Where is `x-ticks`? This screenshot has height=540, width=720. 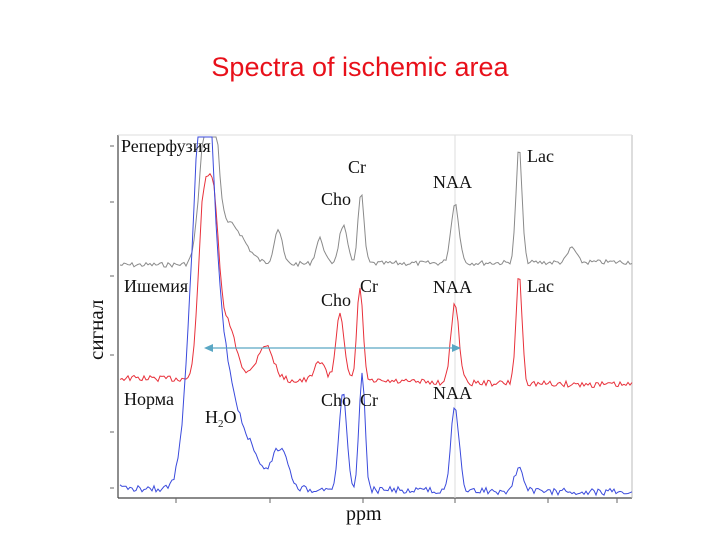
x-ticks is located at coordinates (396, 500).